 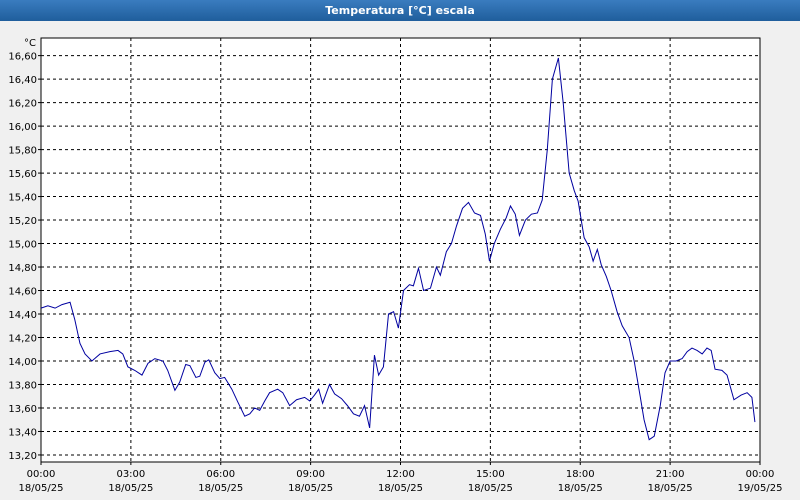 I want to click on x-tick-date: 19/05/25, so click(x=760, y=488).